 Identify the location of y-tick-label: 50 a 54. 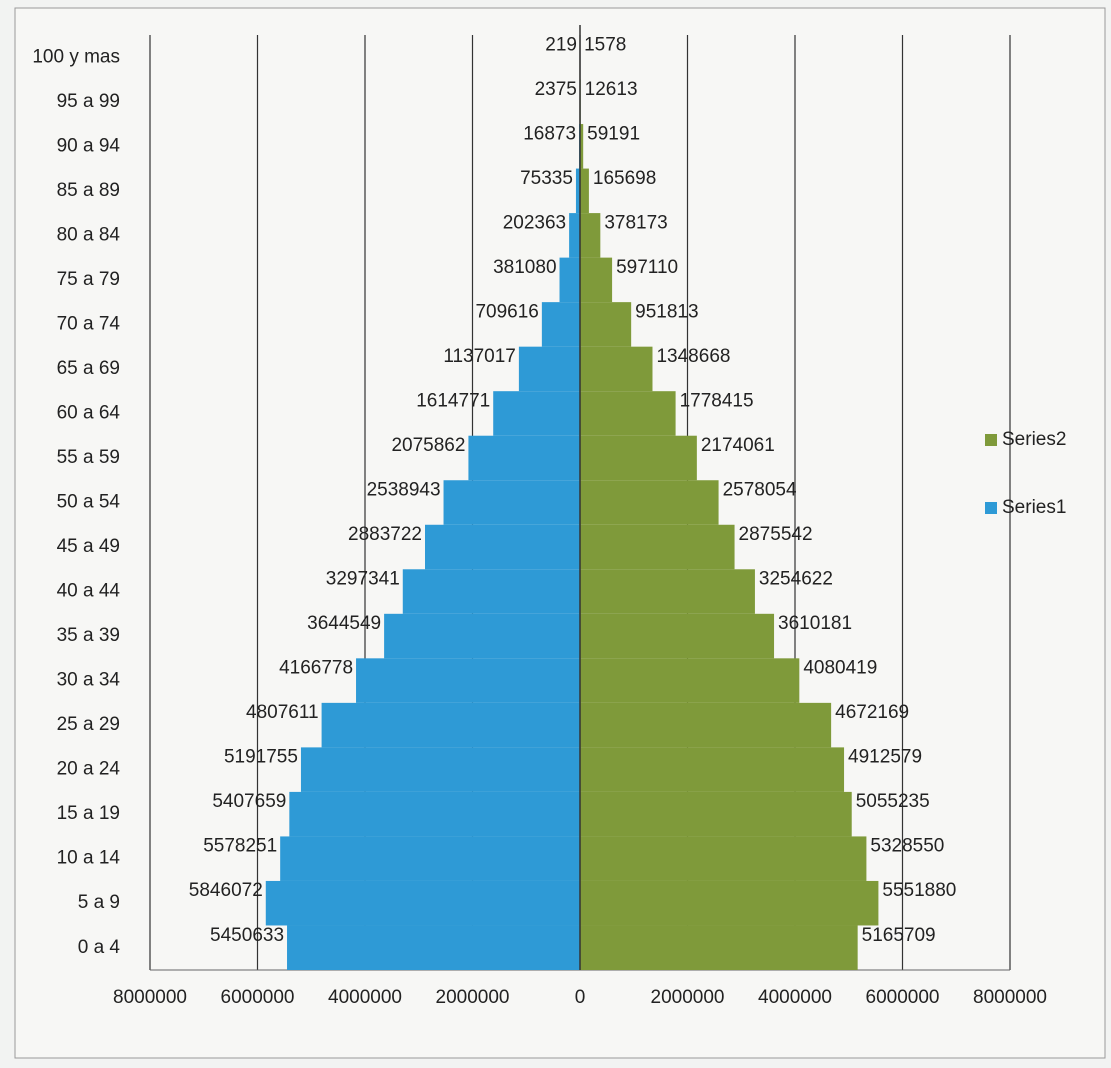
(89, 502).